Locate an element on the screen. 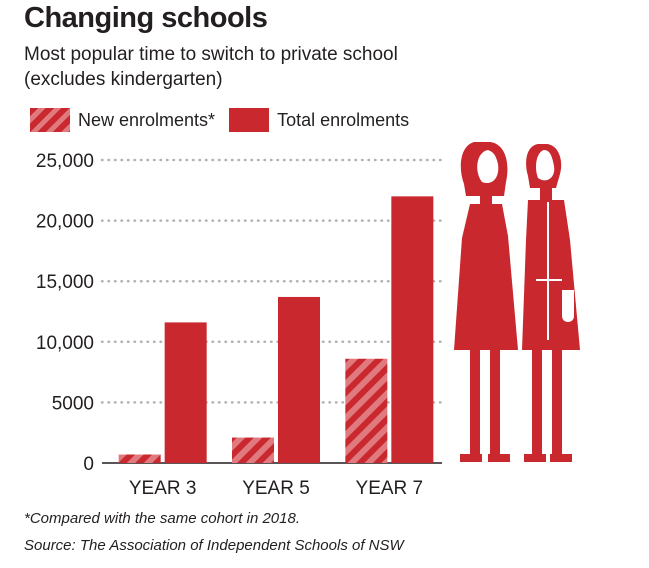 The width and height of the screenshot is (649, 568). legend-label-total: Total enrolments is located at coordinates (343, 119).